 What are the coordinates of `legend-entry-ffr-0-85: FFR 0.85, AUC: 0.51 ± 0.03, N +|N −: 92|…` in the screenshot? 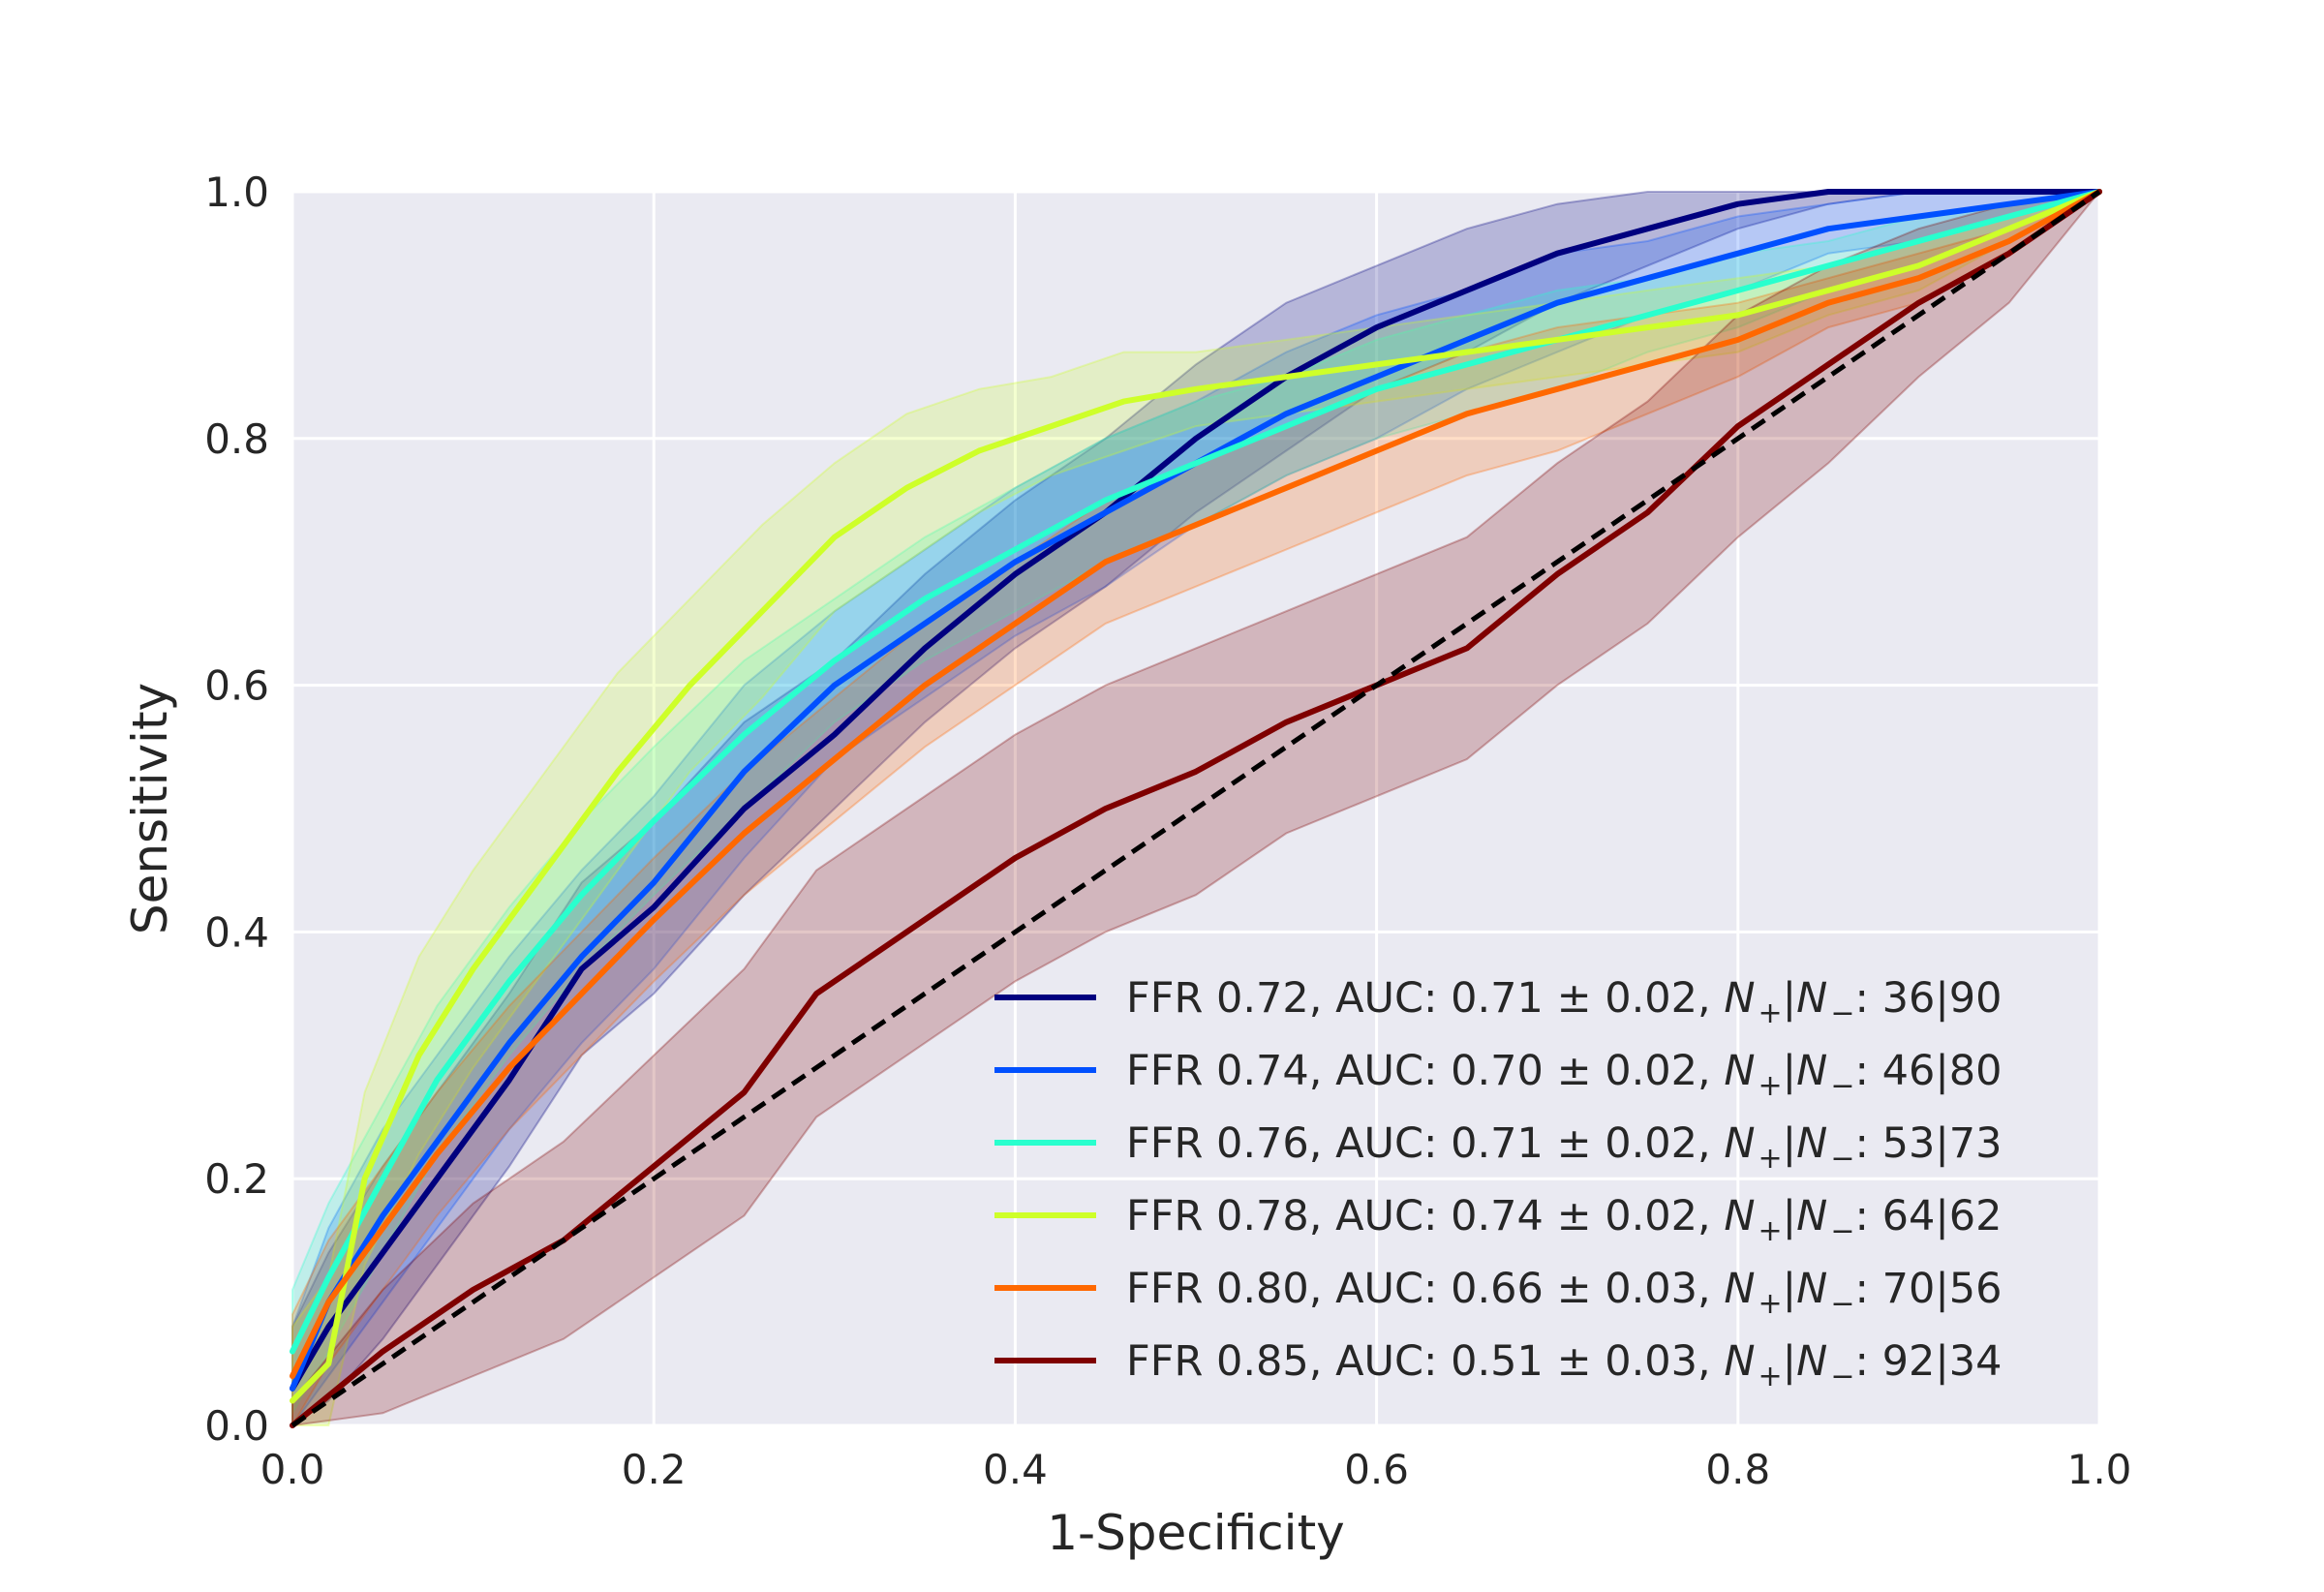 It's located at (1565, 1365).